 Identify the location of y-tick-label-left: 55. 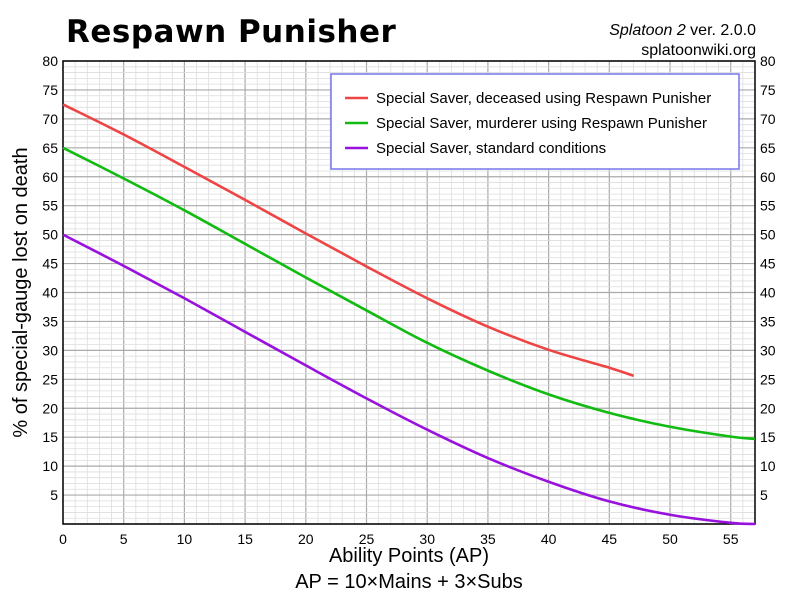
(50, 206).